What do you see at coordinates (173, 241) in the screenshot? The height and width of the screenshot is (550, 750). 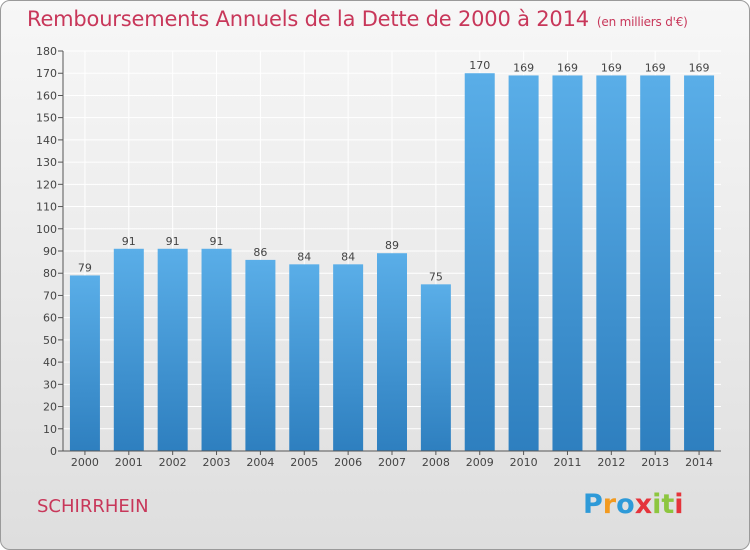 I see `value-label-2002: 91` at bounding box center [173, 241].